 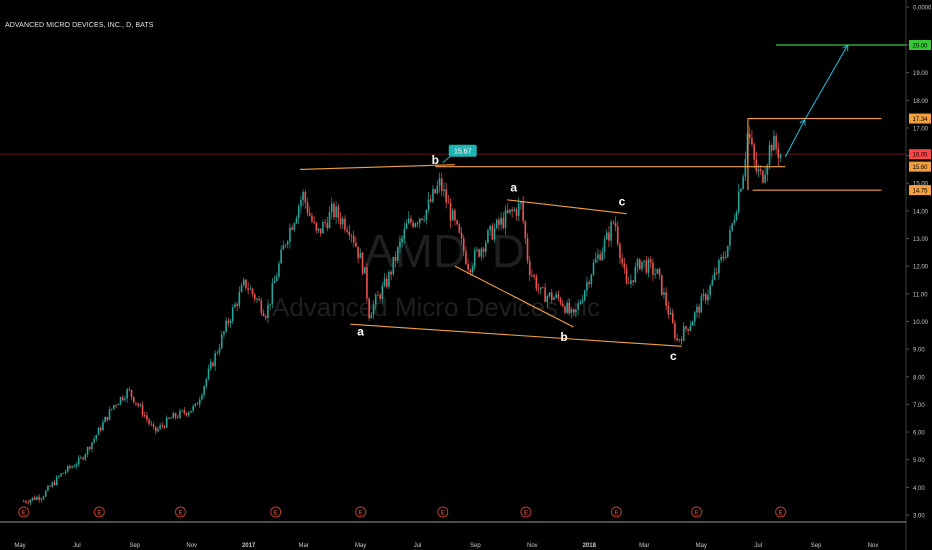 What do you see at coordinates (920, 118) in the screenshot?
I see `price-label-box` at bounding box center [920, 118].